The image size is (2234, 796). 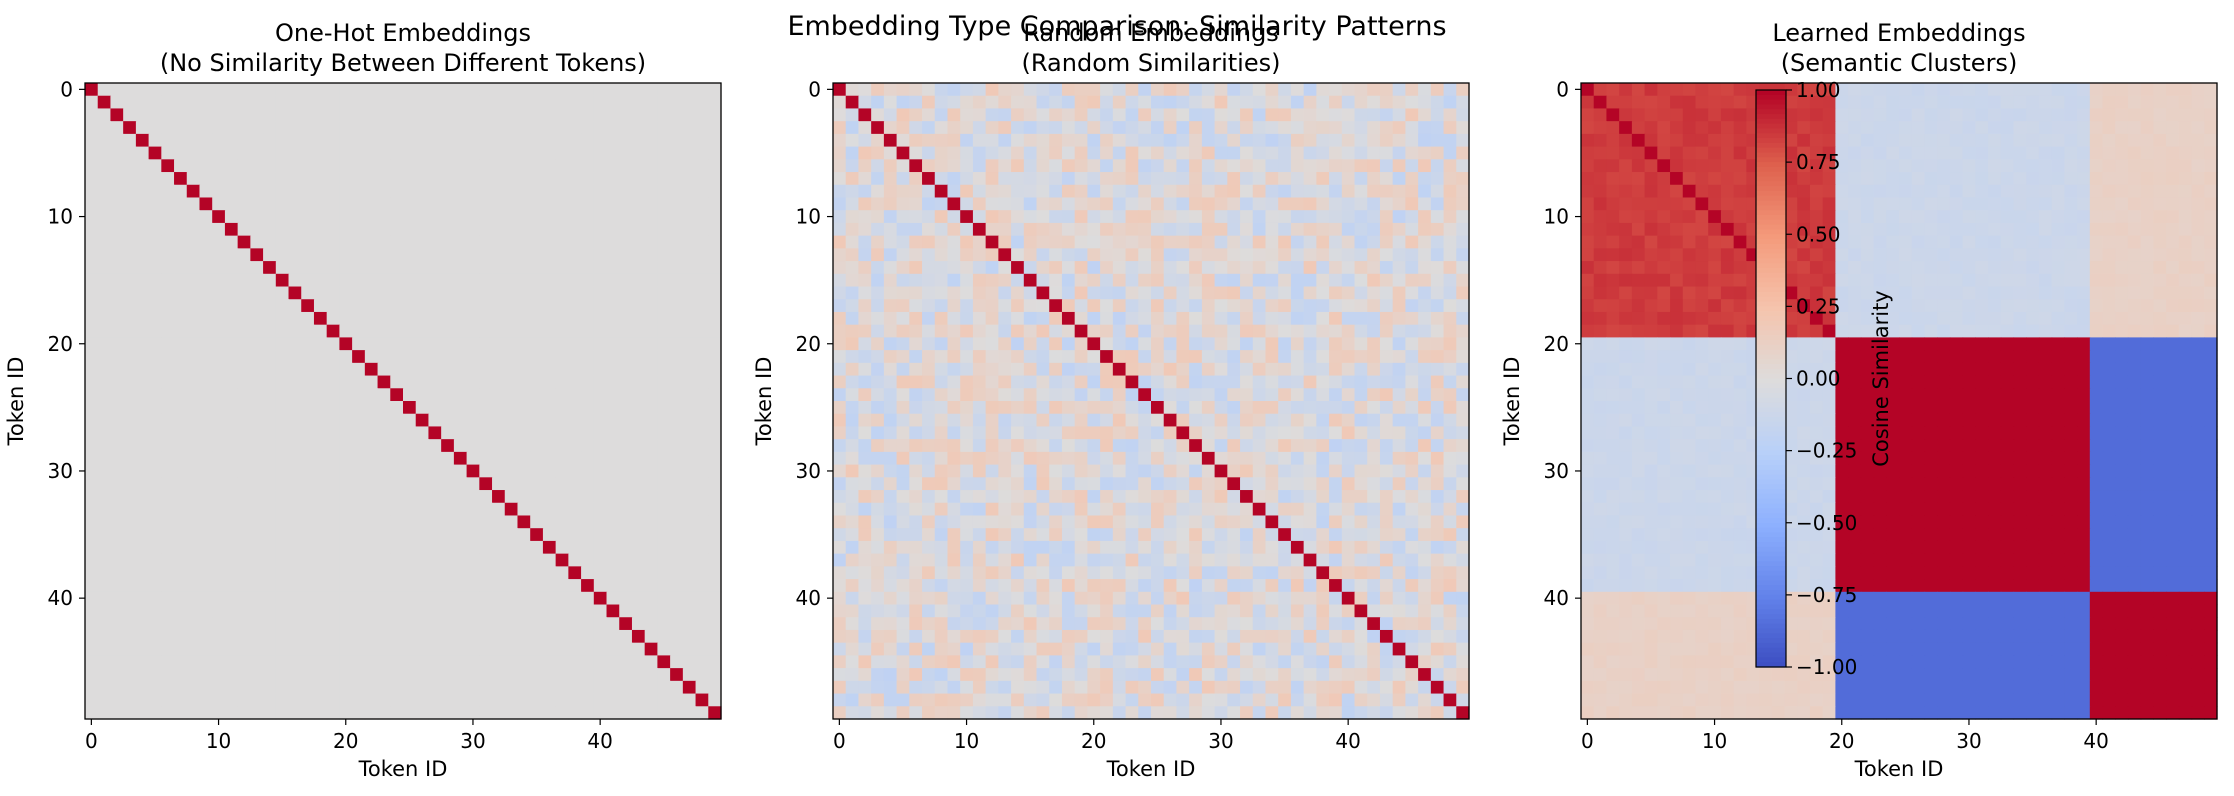 What do you see at coordinates (16, 402) in the screenshot?
I see `y-axis-label: Token ID` at bounding box center [16, 402].